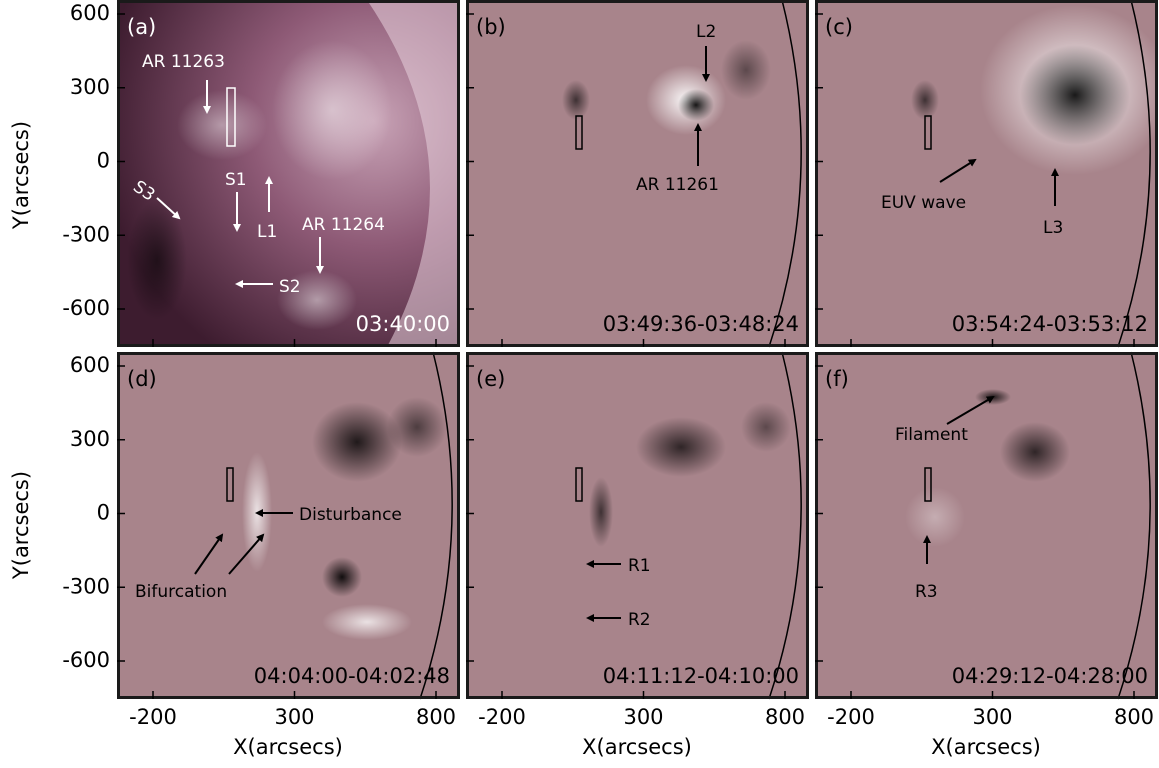 Image resolution: width=1159 pixels, height=768 pixels. Describe the element at coordinates (290, 287) in the screenshot. I see `annotation: S2` at that location.